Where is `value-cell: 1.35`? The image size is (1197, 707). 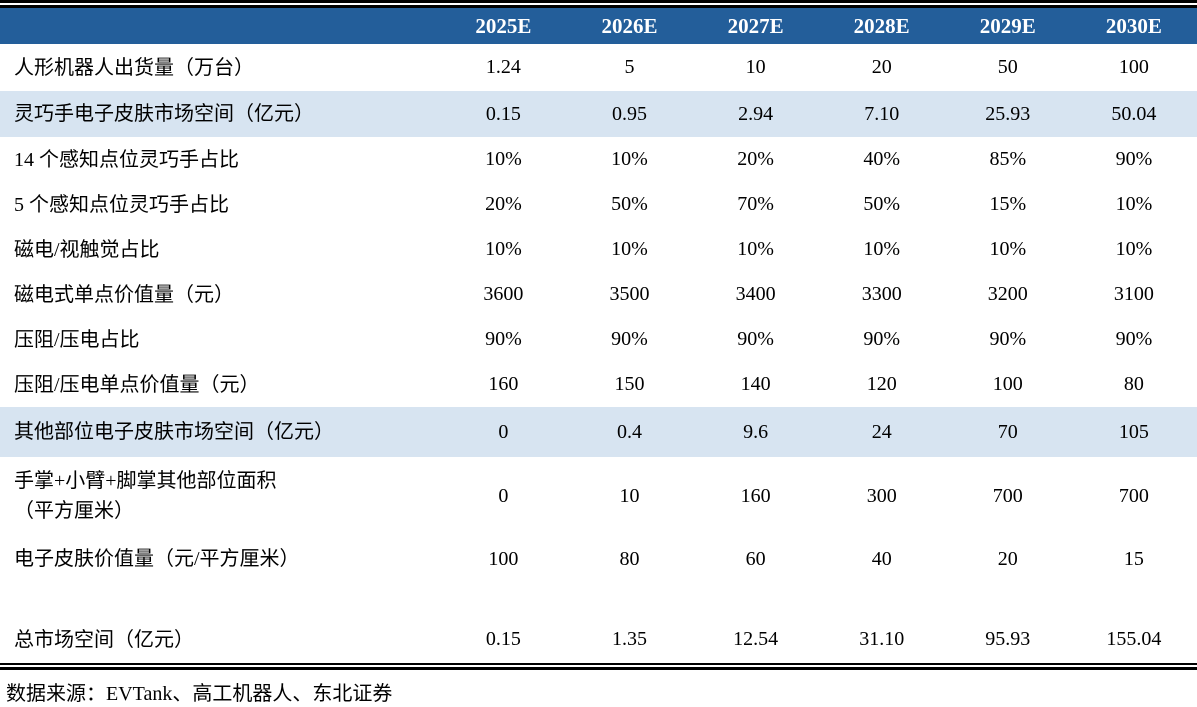 value-cell: 1.35 is located at coordinates (629, 639).